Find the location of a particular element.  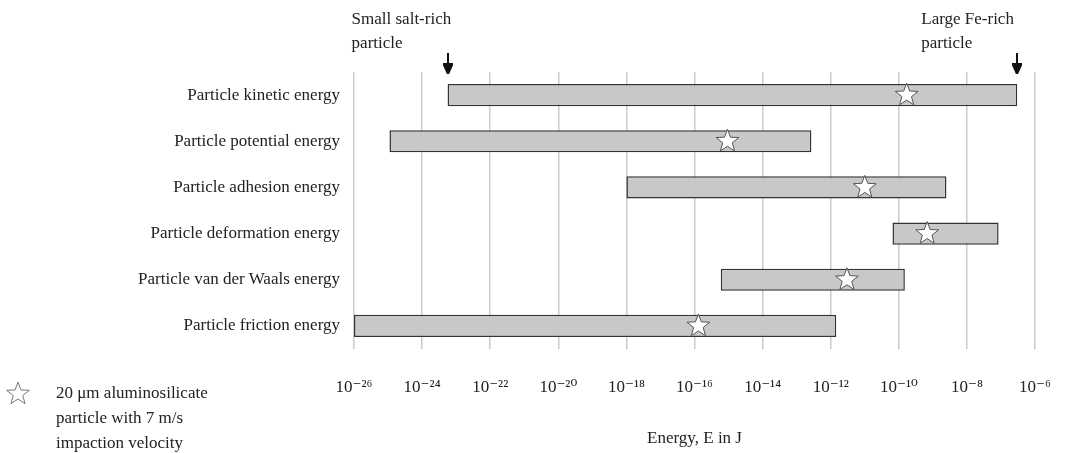

text: Large Fe-rich particle is located at coordinates (968, 30).